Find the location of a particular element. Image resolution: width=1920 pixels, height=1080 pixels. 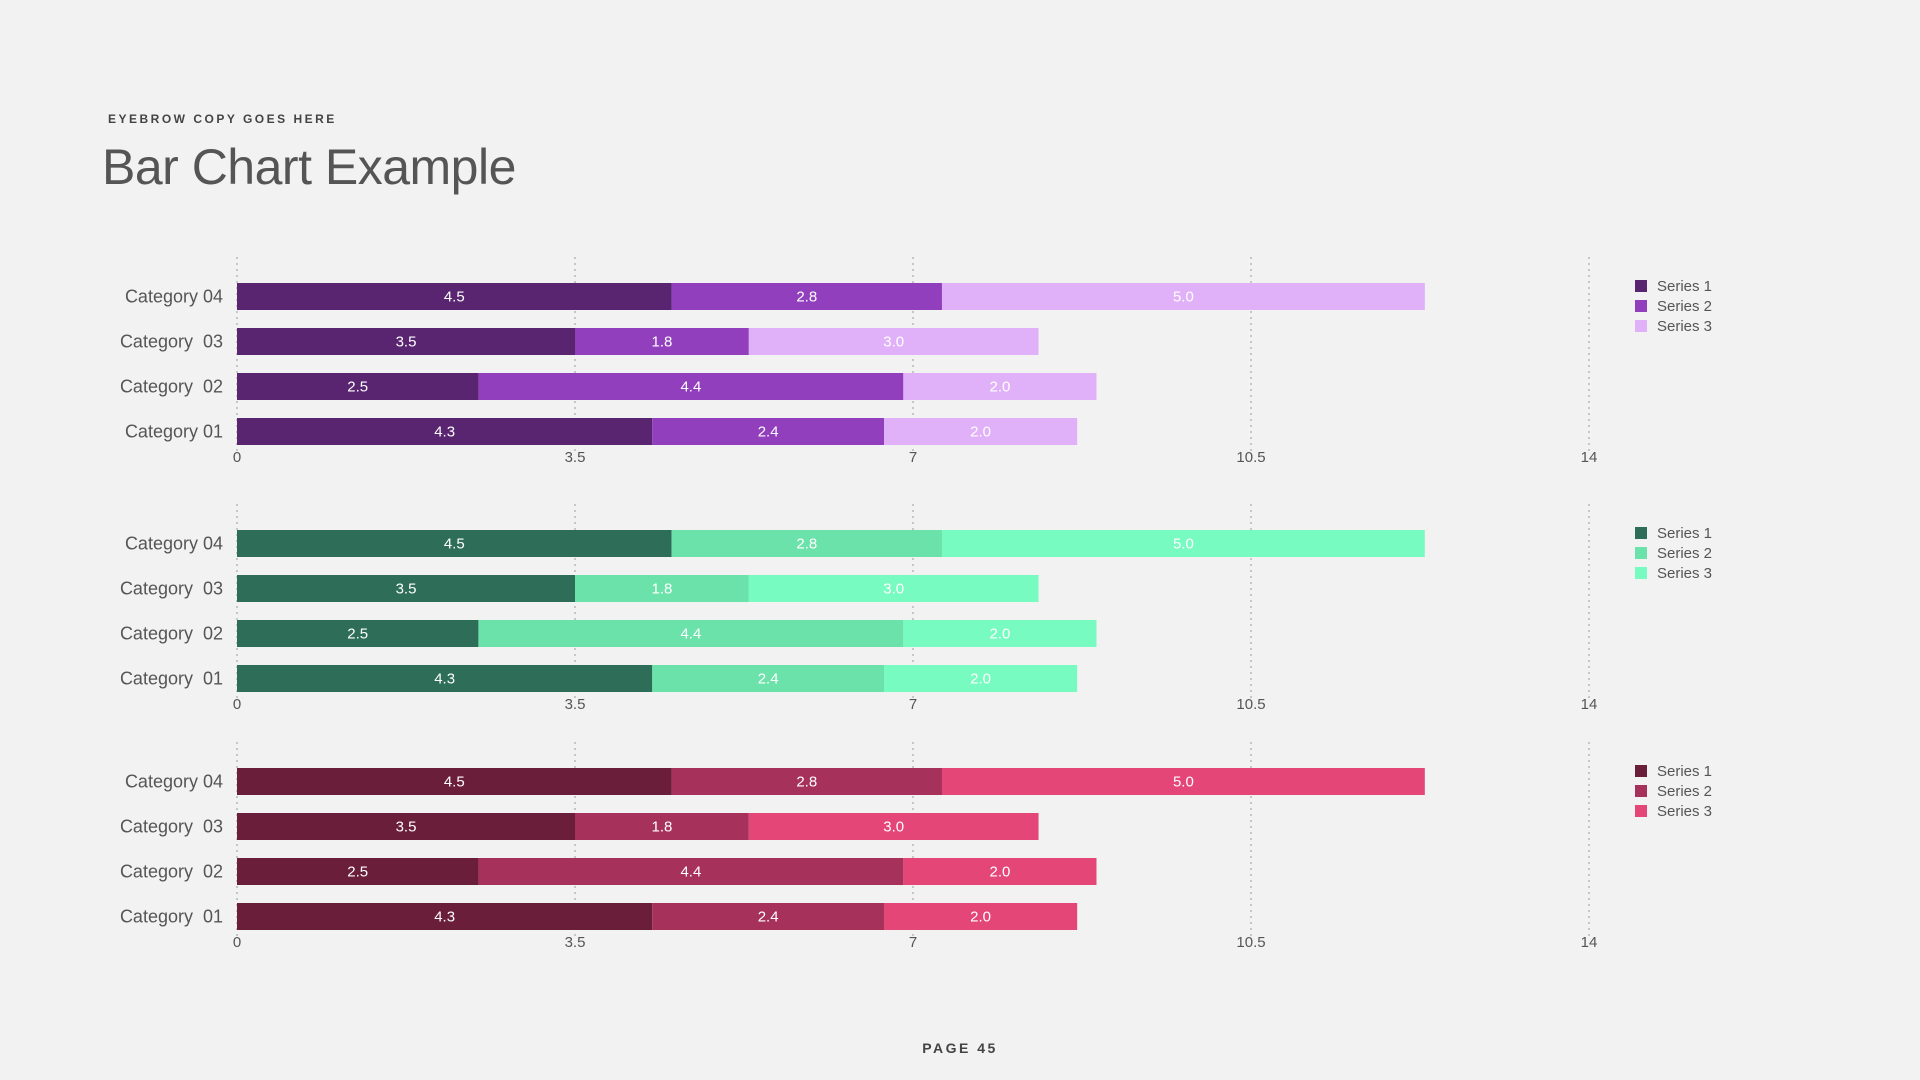

page-number: PAGE 45 is located at coordinates (960, 1048).